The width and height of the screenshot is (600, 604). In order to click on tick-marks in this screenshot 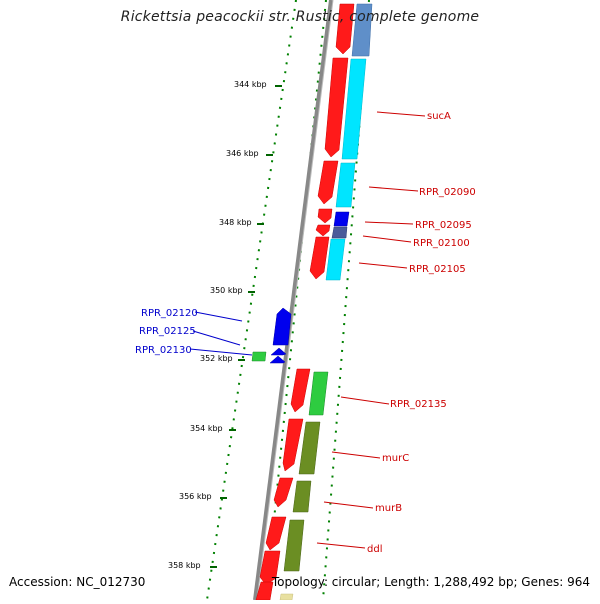, I will do `click(246, 326)`.